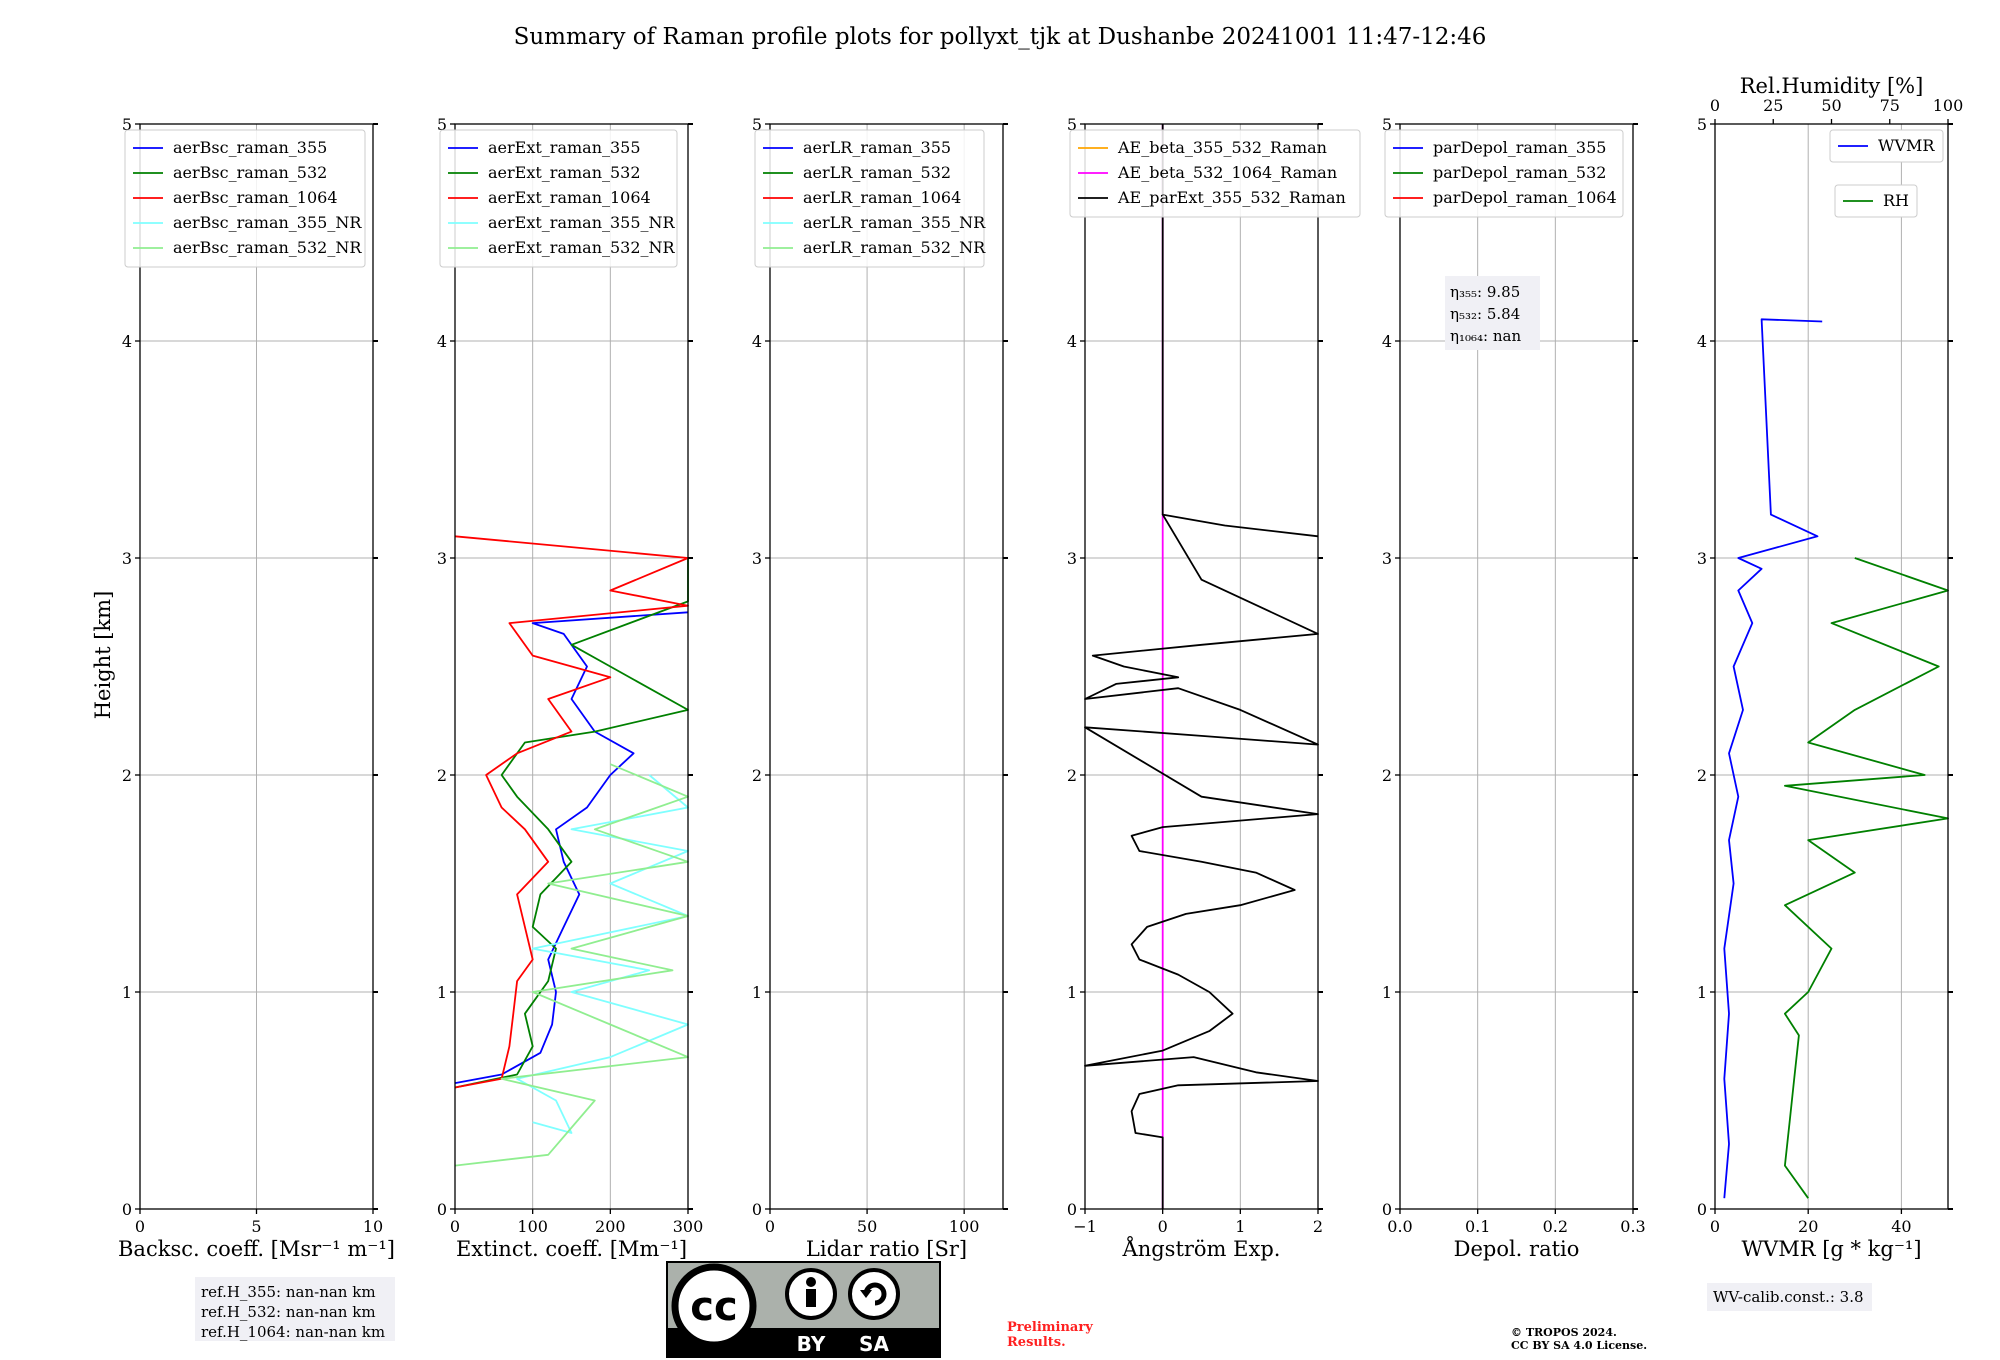 This screenshot has width=2000, height=1360. I want to click on legend-entry: aerExt_raman_355_NR, so click(582, 222).